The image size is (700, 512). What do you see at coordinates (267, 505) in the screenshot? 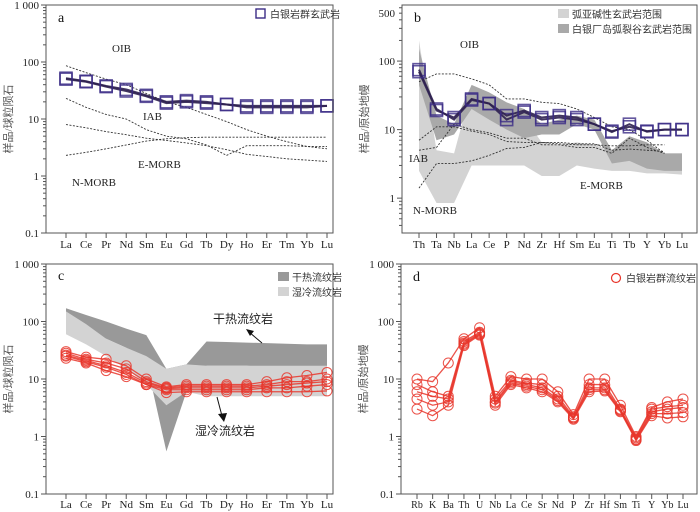
I see `x-tick-label: Er` at bounding box center [267, 505].